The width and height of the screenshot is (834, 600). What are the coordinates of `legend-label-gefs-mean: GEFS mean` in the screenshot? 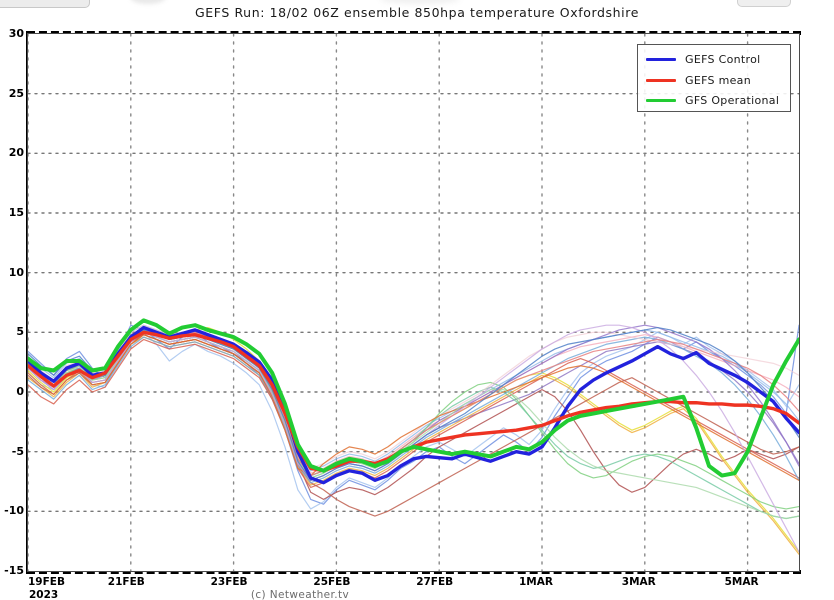 It's located at (718, 80).